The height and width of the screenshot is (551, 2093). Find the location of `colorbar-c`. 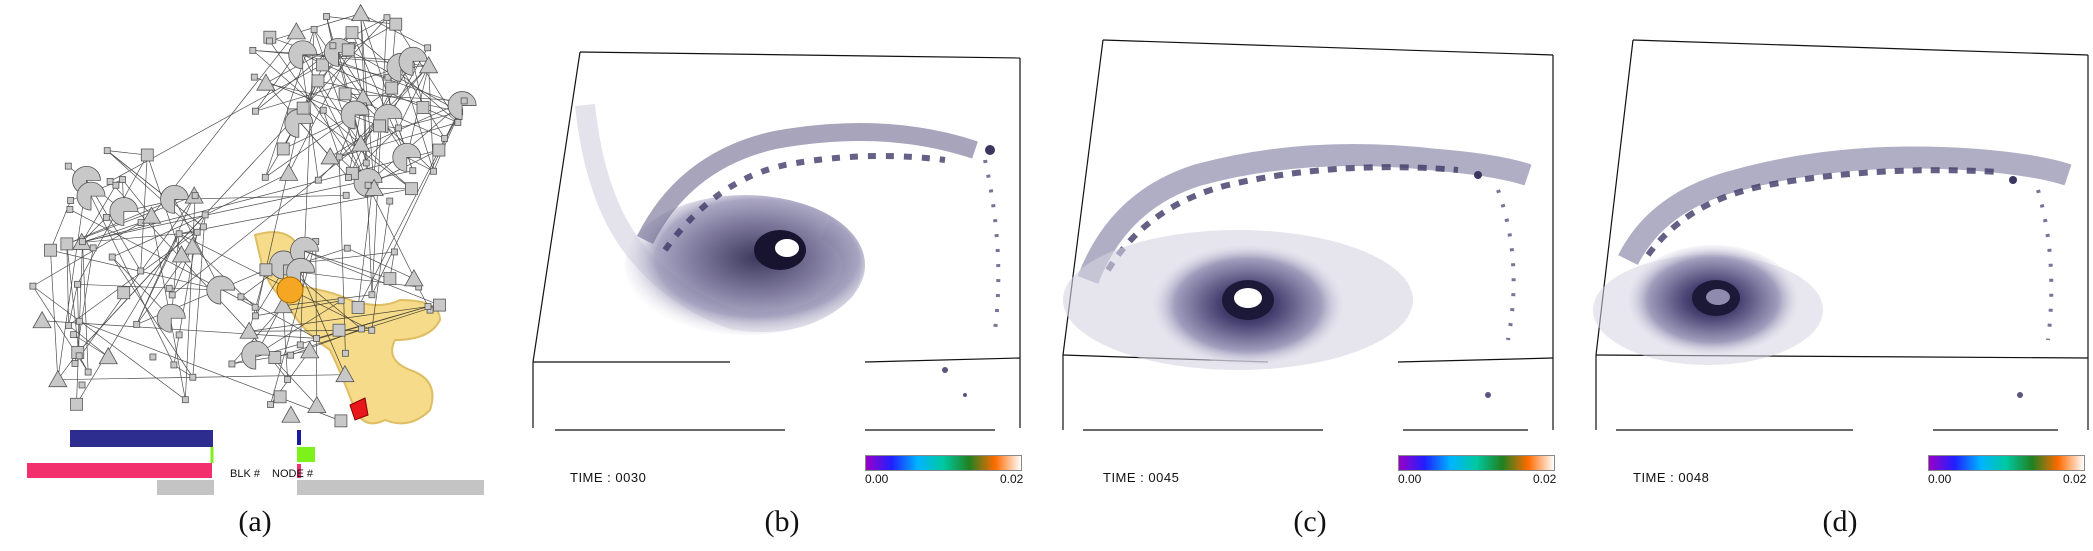

colorbar-c is located at coordinates (1476, 463).